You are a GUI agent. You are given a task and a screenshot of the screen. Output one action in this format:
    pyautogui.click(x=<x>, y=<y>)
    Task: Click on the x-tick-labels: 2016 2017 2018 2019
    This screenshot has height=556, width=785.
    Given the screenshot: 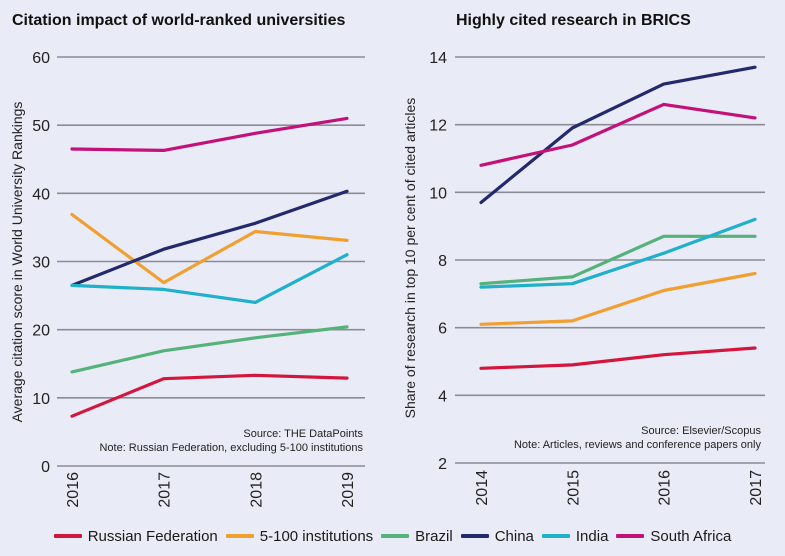 What is the action you would take?
    pyautogui.click(x=211, y=490)
    